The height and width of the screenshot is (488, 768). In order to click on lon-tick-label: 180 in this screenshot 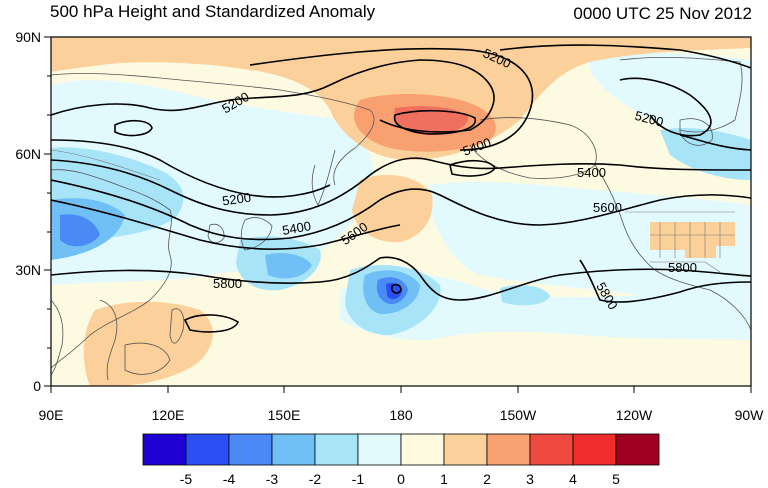, I will do `click(401, 415)`.